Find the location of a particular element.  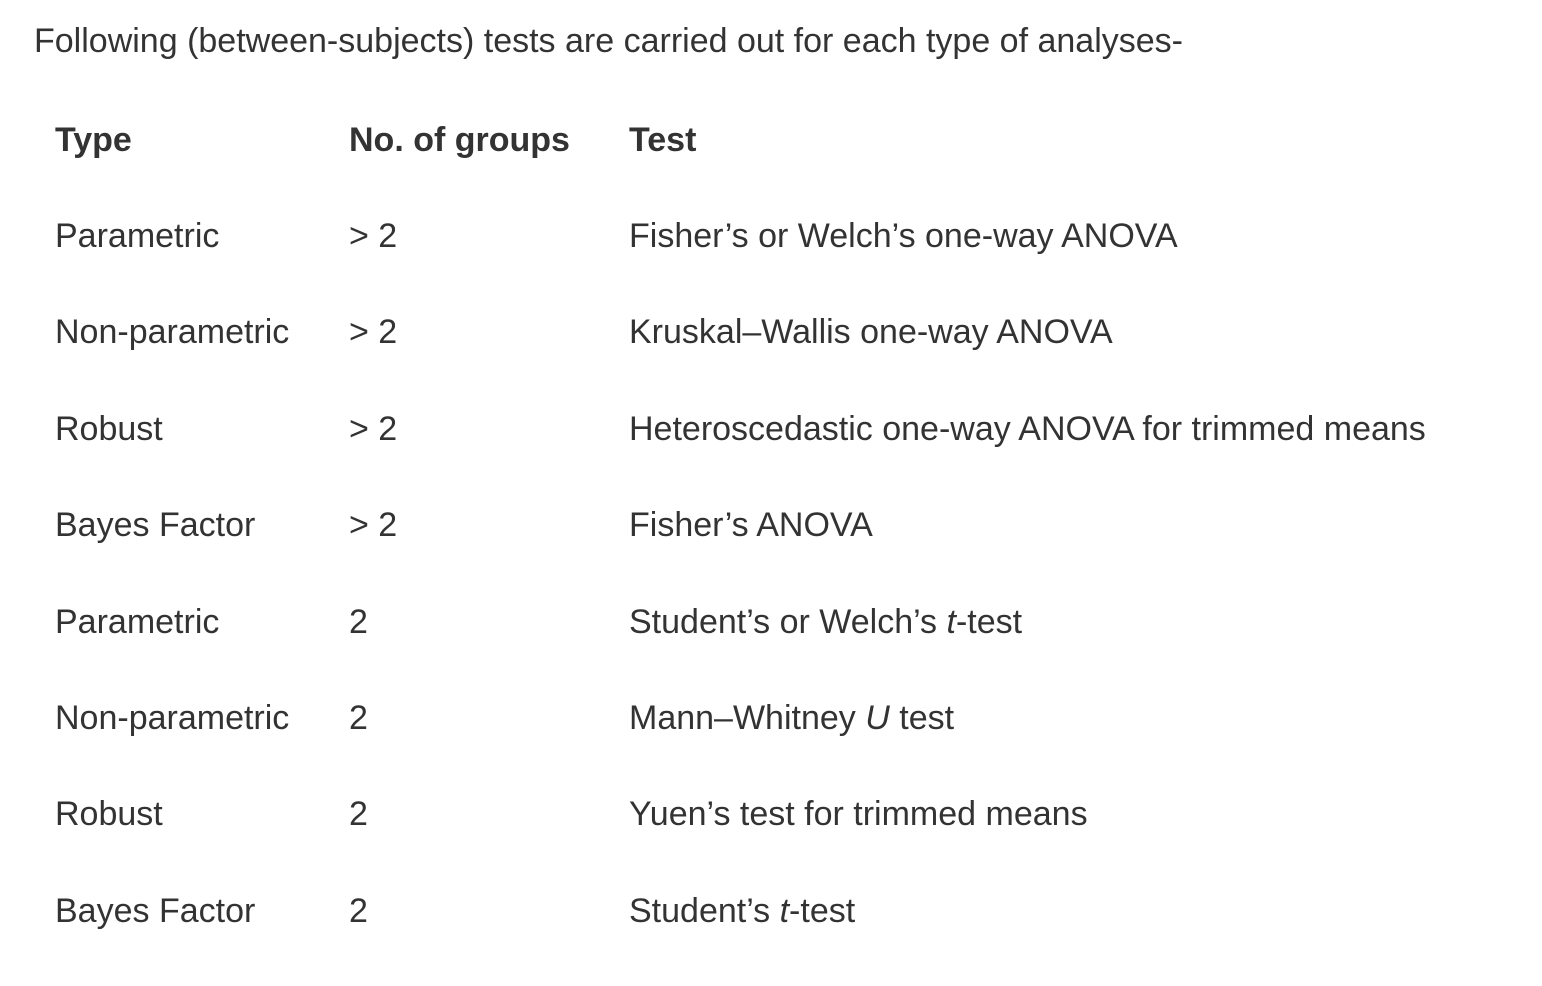

test-name-segment: Yuen’s test for trimmed means is located at coordinates (858, 814).